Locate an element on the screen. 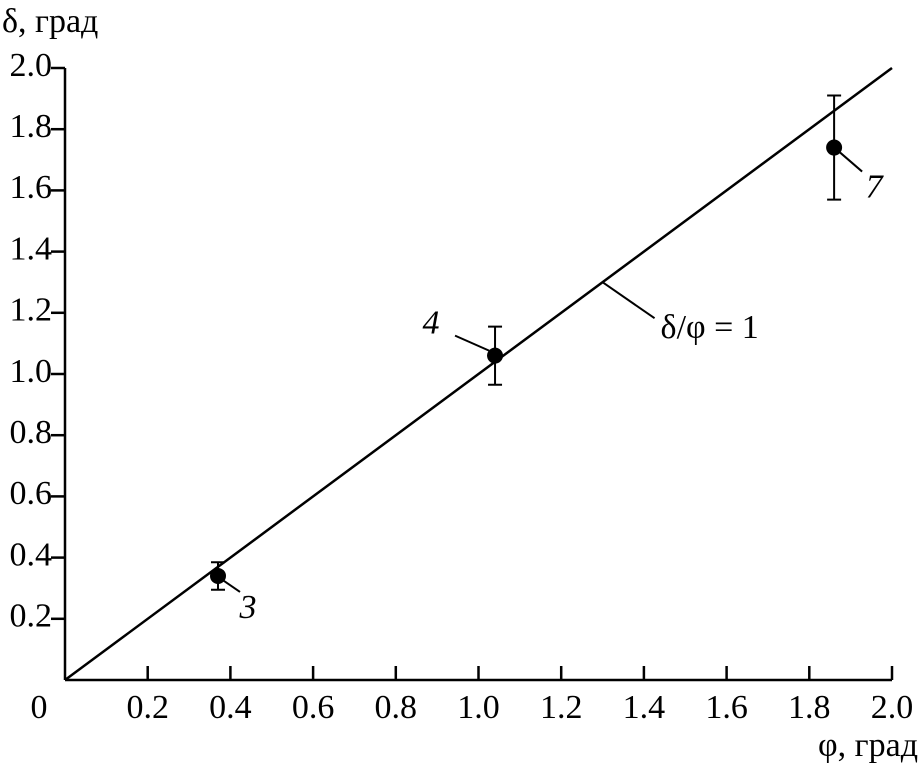 This screenshot has height=772, width=922. point-label: 7 is located at coordinates (875, 186).